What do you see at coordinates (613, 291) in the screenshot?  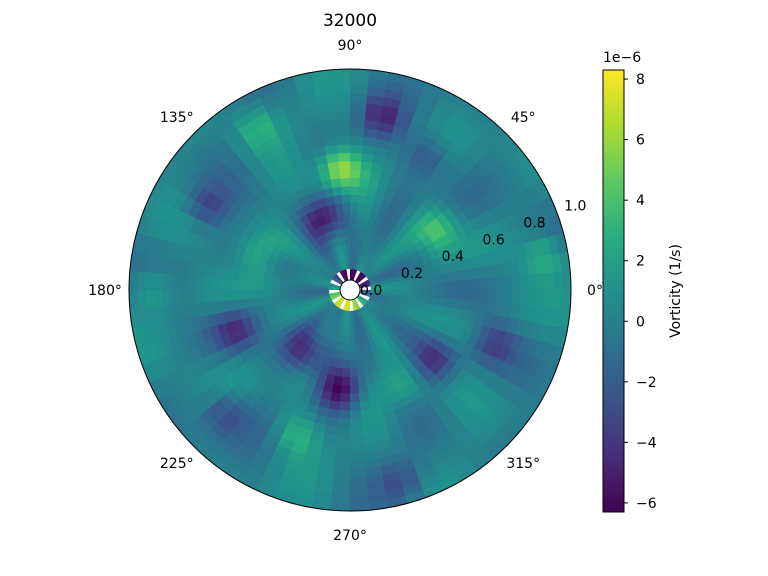 I see `colorbar` at bounding box center [613, 291].